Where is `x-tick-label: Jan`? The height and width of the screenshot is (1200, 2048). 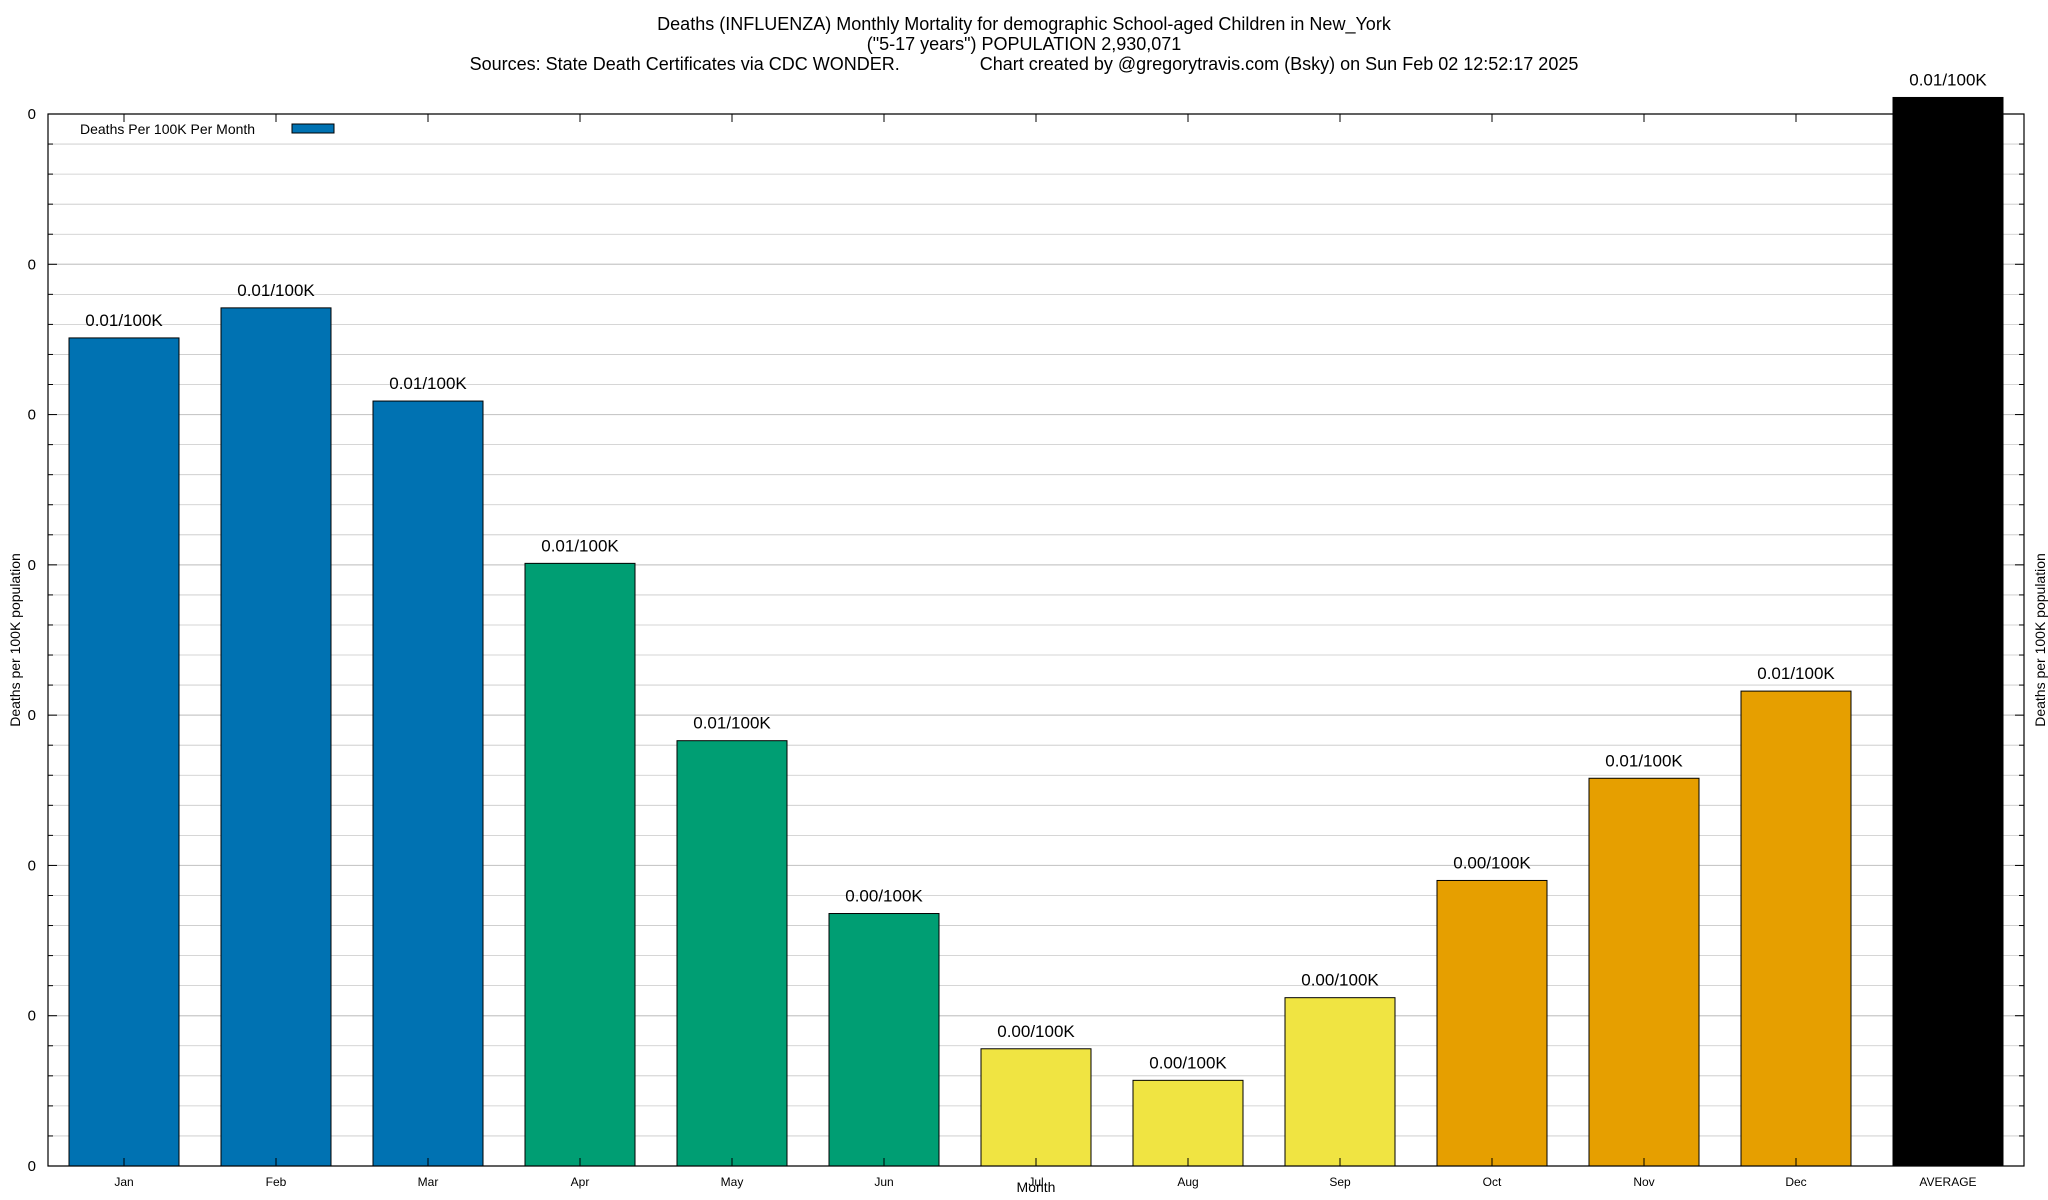
x-tick-label: Jan is located at coordinates (123, 1182).